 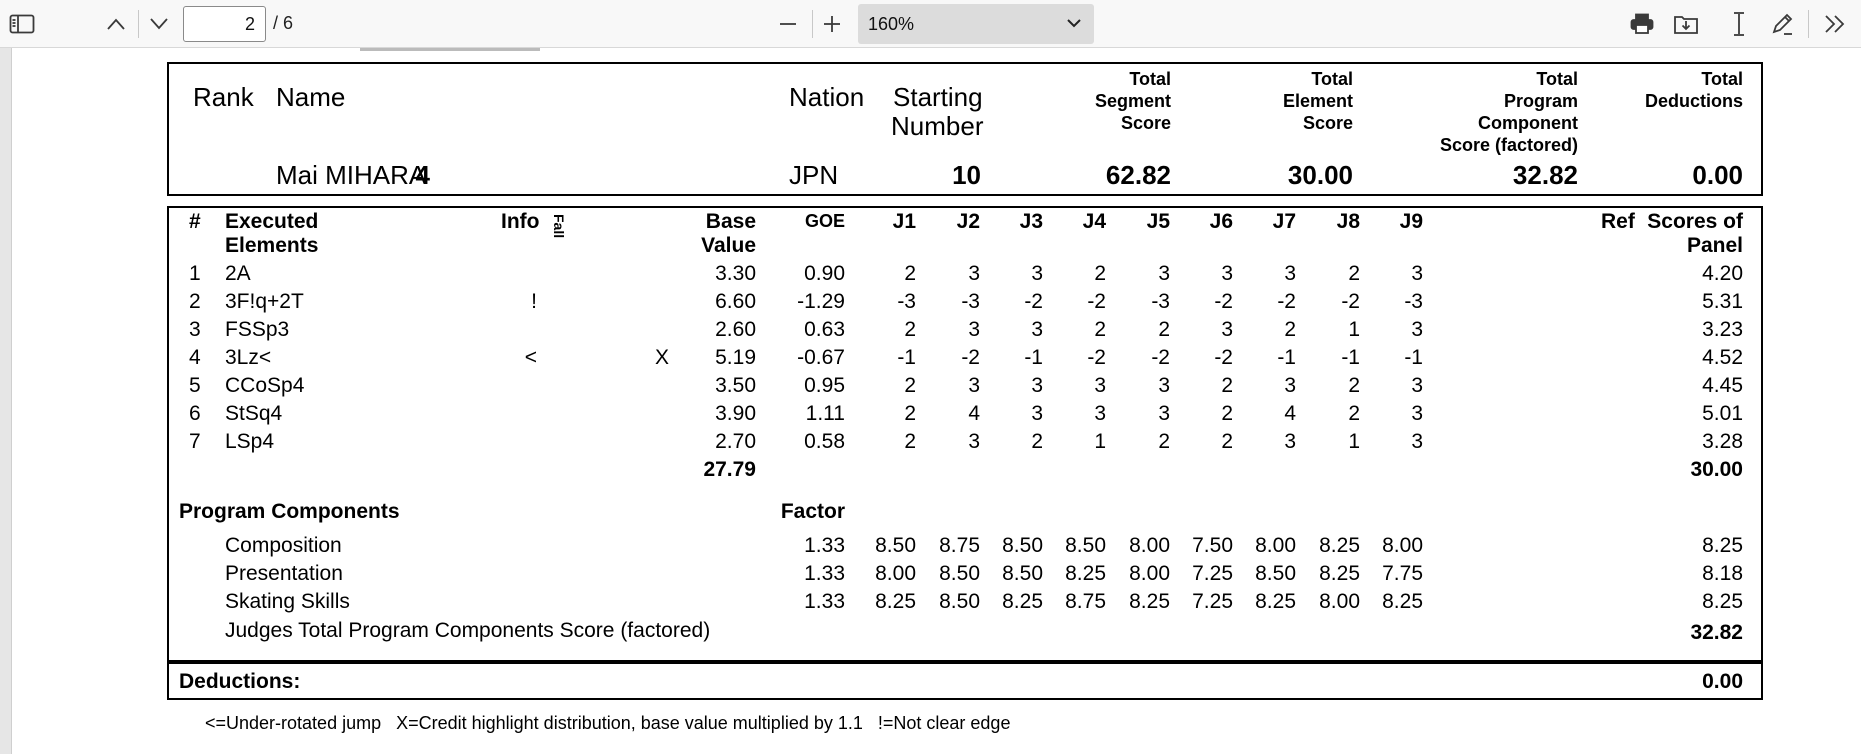 I want to click on judge-4-score: 2, so click(x=1100, y=329).